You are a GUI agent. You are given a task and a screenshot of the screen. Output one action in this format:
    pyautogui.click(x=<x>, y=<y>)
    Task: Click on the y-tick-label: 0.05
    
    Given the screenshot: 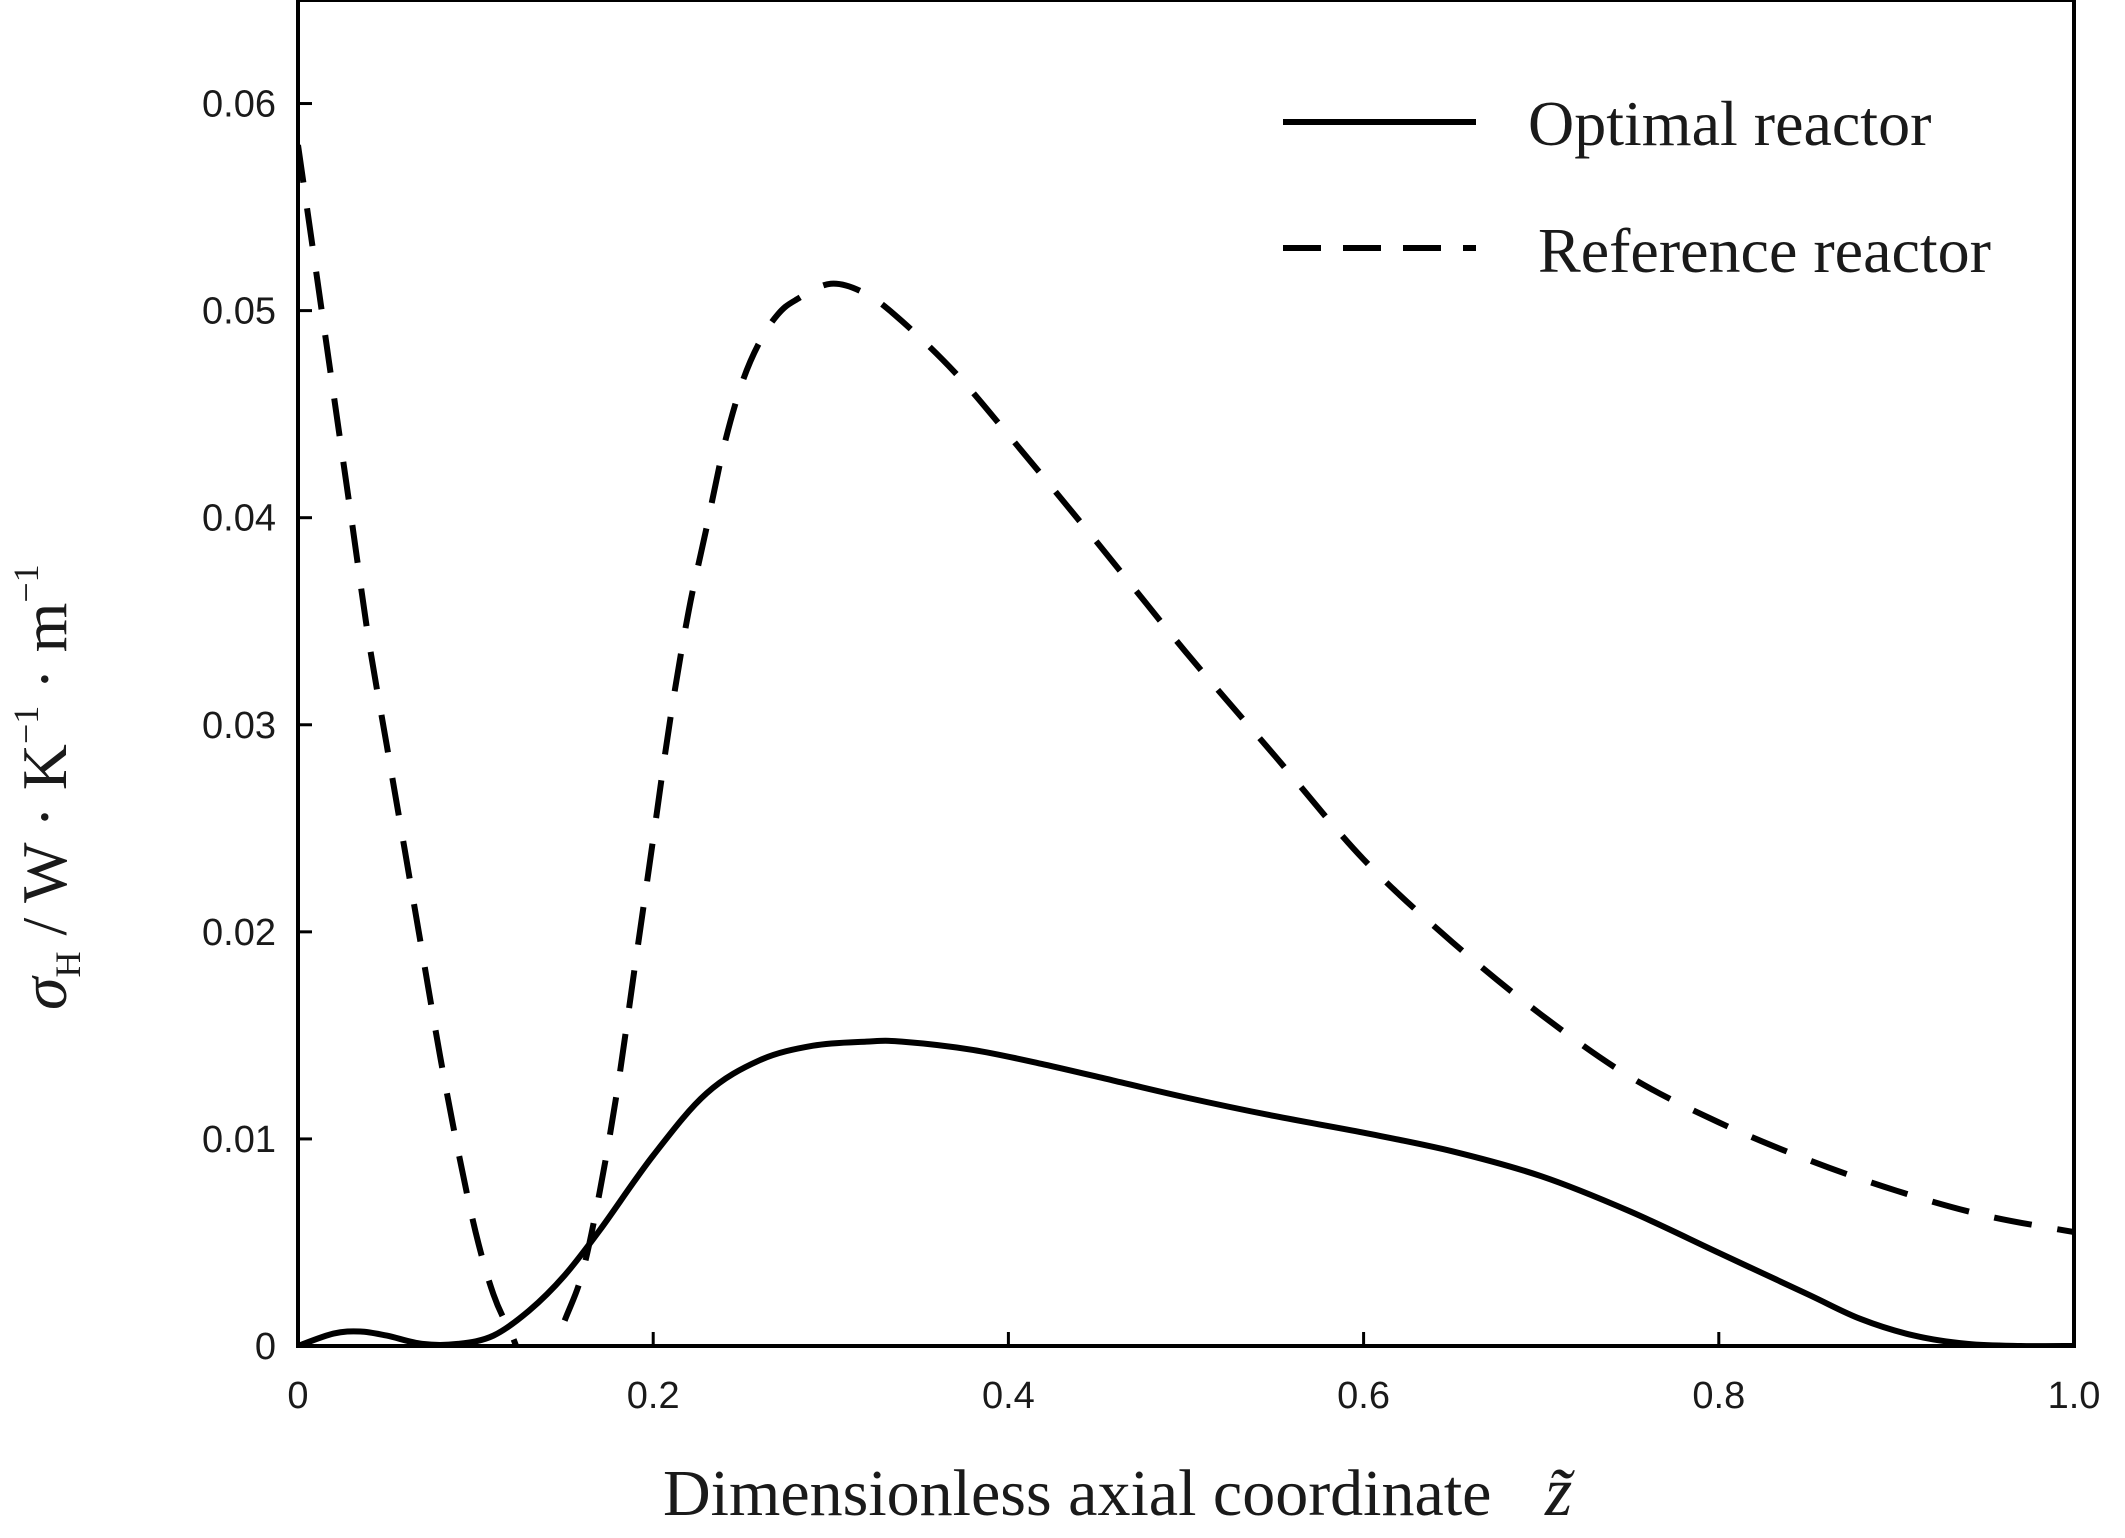 What is the action you would take?
    pyautogui.click(x=239, y=312)
    